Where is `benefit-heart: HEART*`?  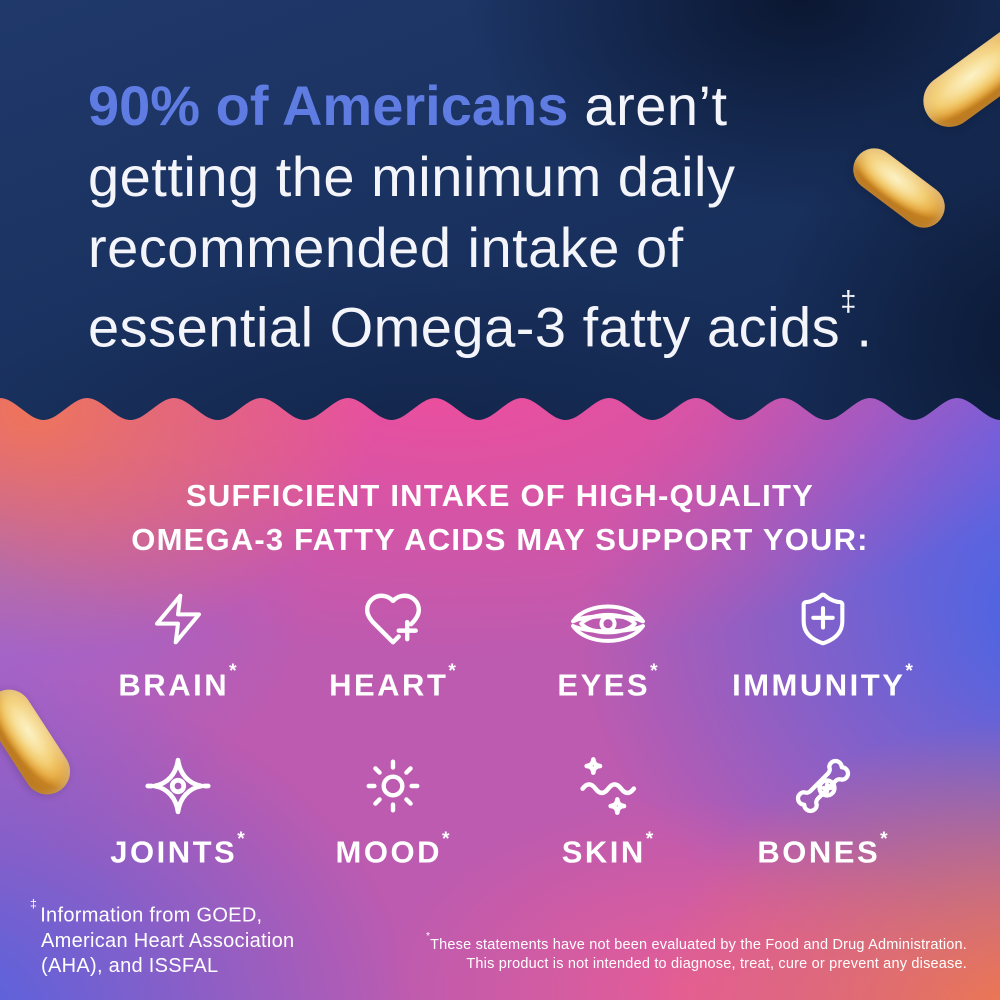
benefit-heart: HEART* is located at coordinates (392, 643).